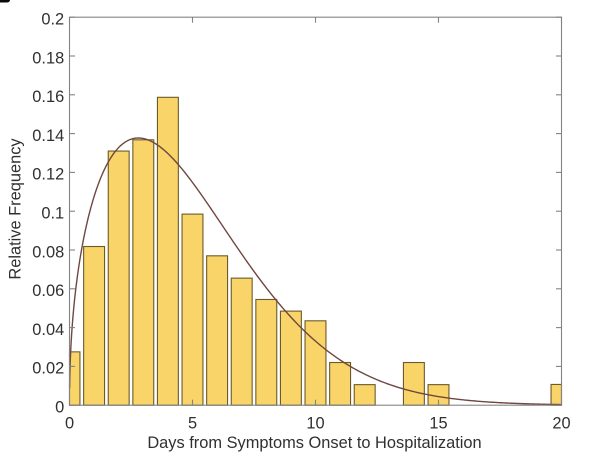 This screenshot has width=613, height=475. I want to click on svg-text: 0.02, so click(48, 369).